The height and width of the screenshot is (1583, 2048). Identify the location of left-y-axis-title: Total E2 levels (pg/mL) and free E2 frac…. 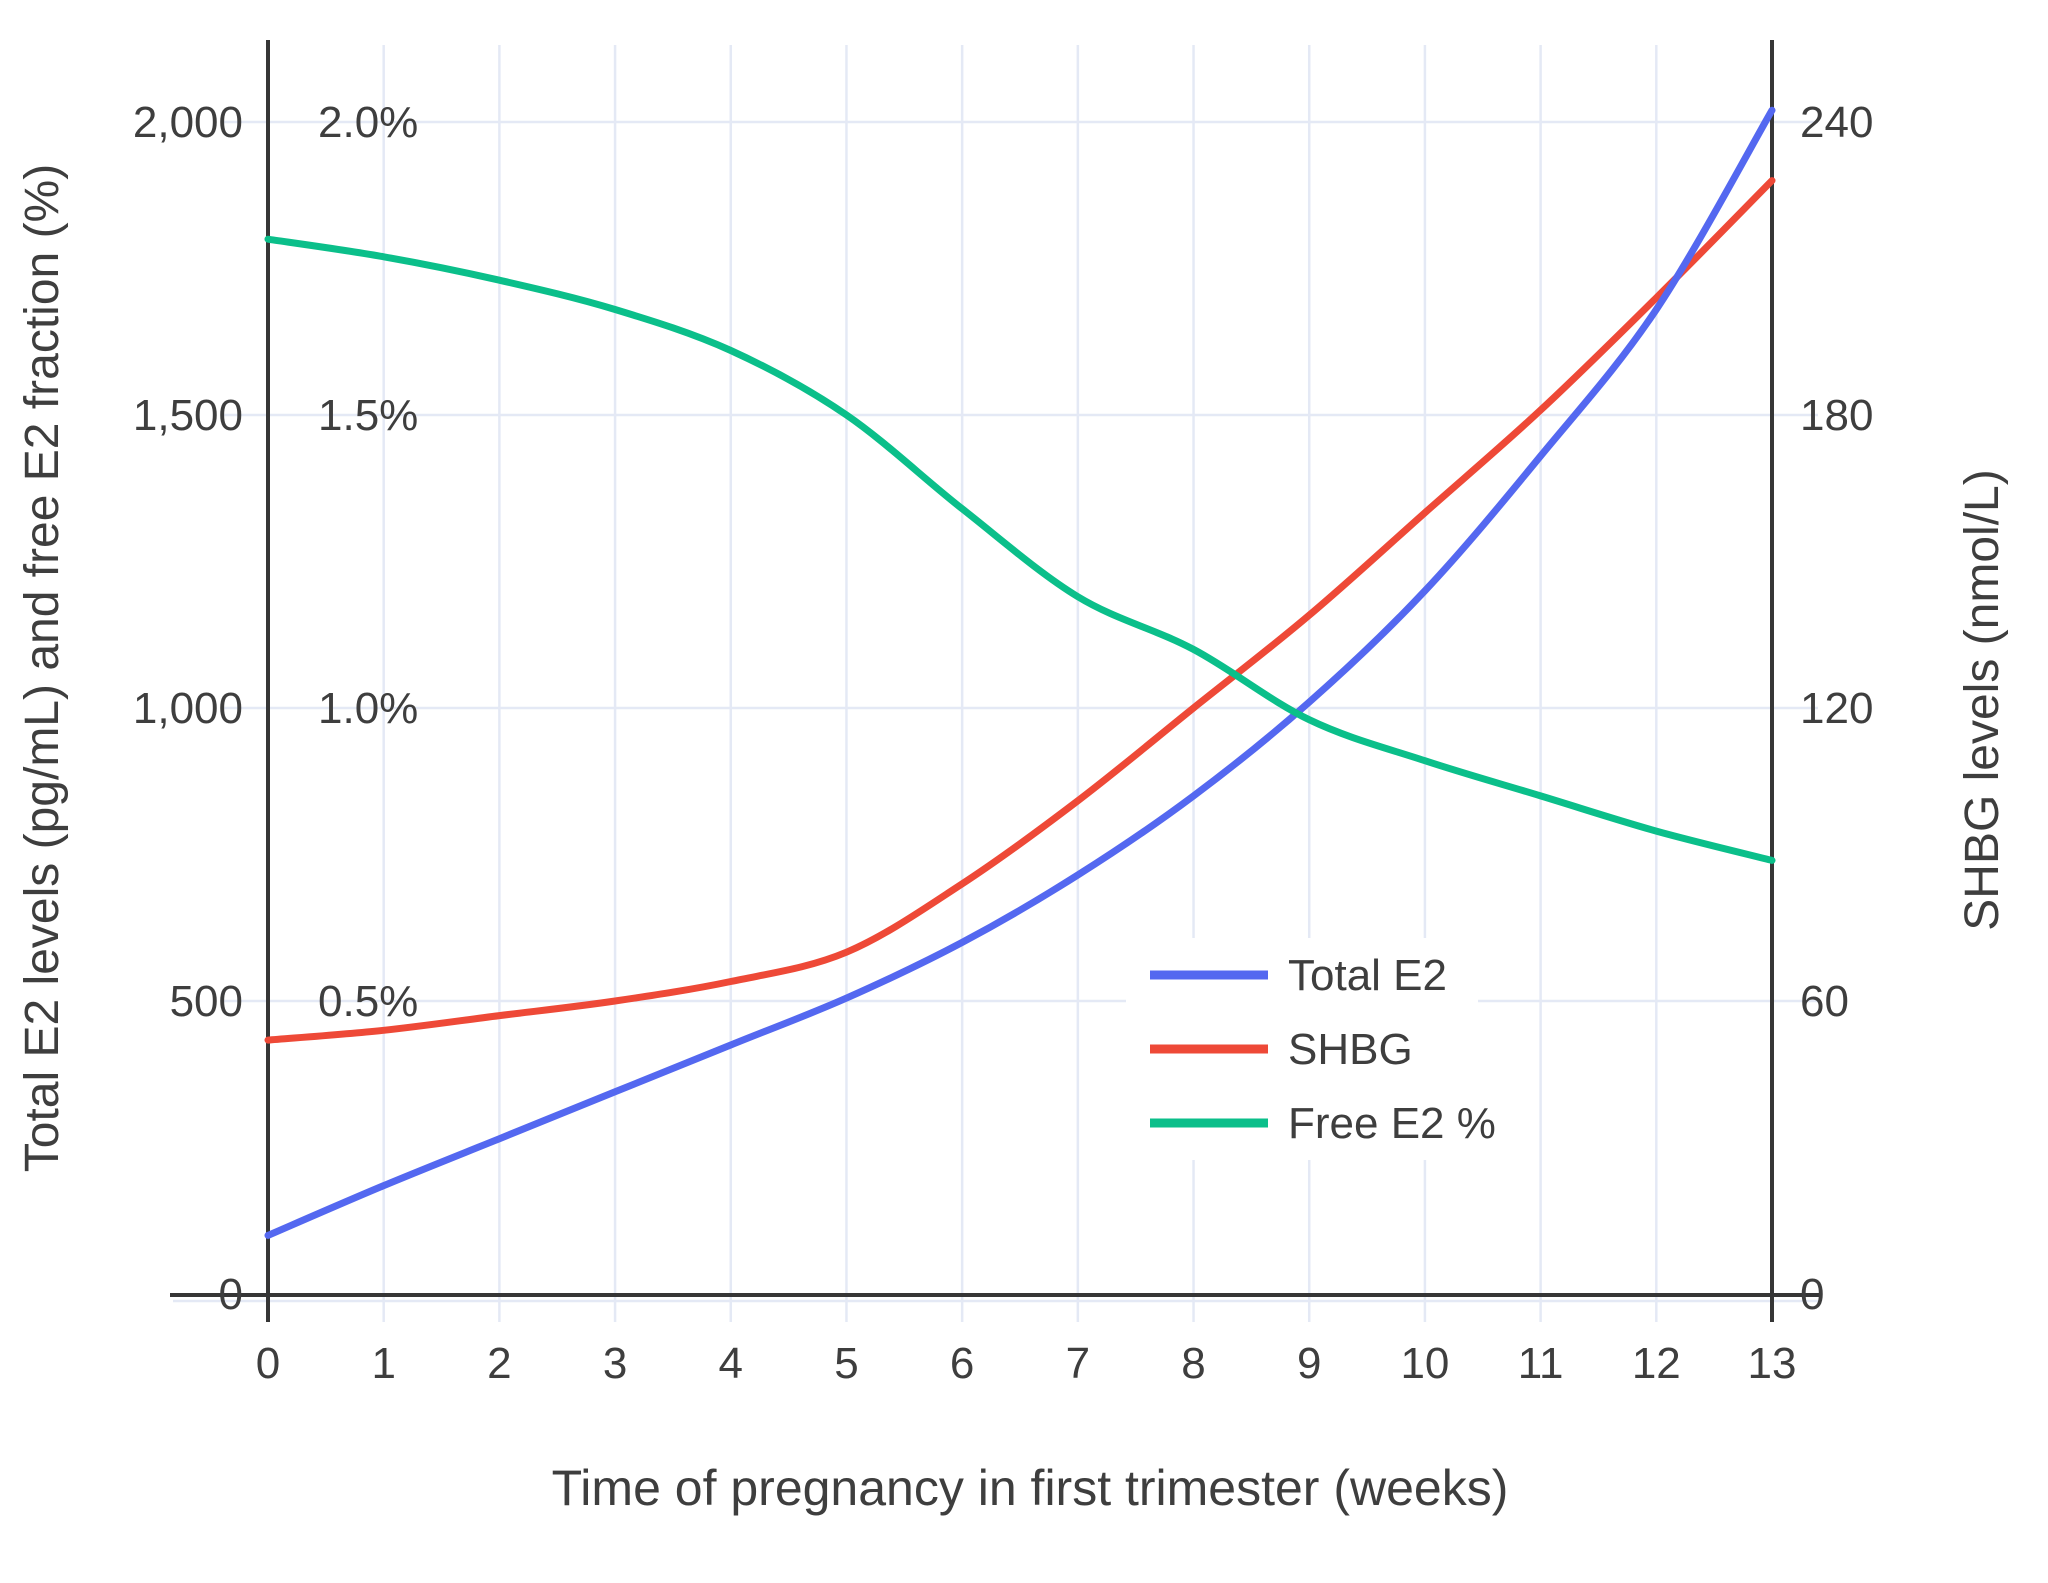
(42, 668).